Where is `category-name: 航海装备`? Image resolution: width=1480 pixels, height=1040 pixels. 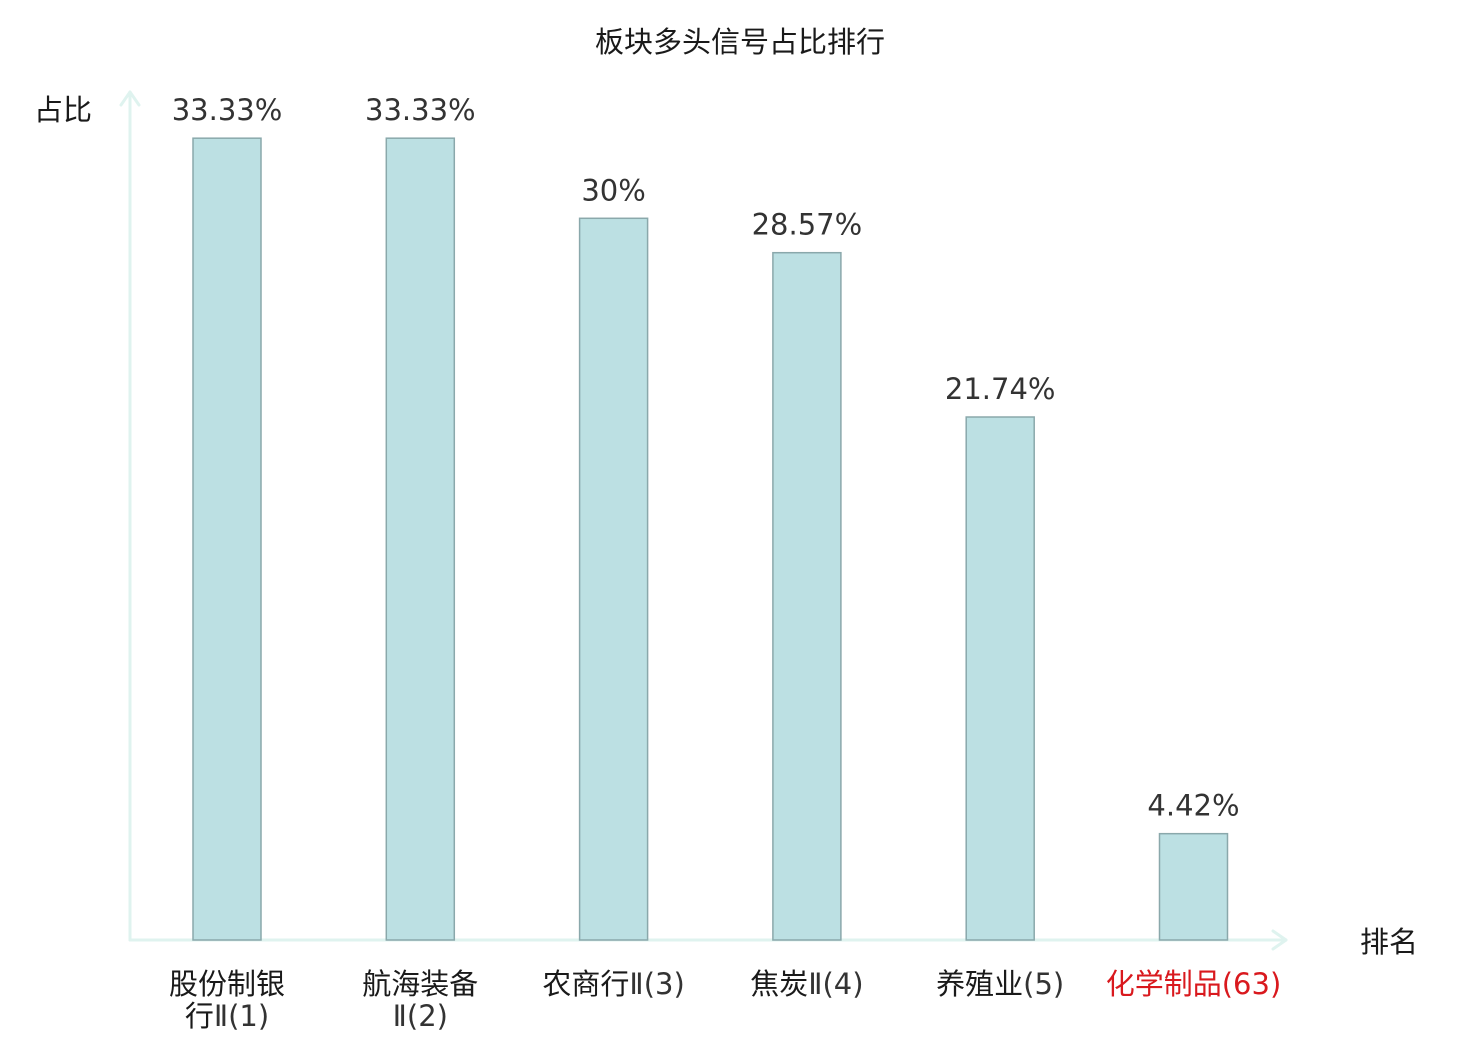
category-name: 航海装备 is located at coordinates (420, 984).